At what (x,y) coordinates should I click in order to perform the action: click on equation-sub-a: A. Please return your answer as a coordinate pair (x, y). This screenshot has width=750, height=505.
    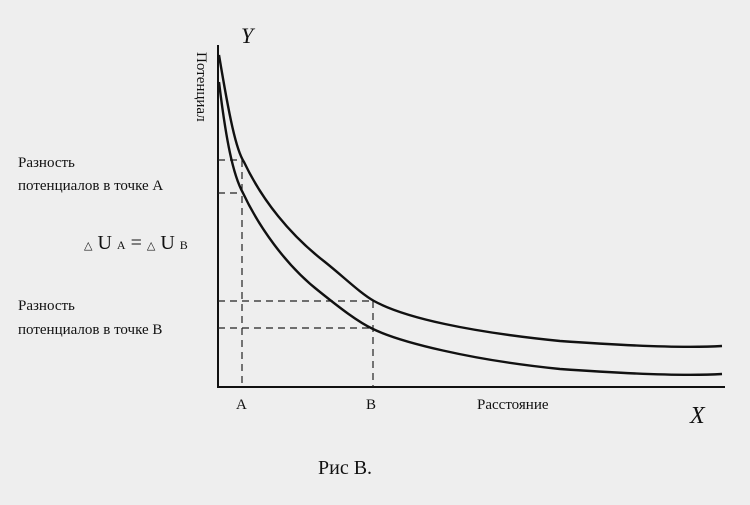
    Looking at the image, I should click on (121, 245).